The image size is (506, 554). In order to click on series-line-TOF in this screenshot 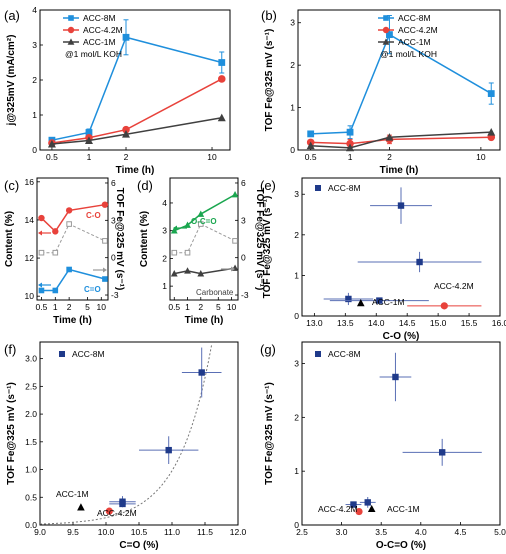, I will do `click(205, 238)`.